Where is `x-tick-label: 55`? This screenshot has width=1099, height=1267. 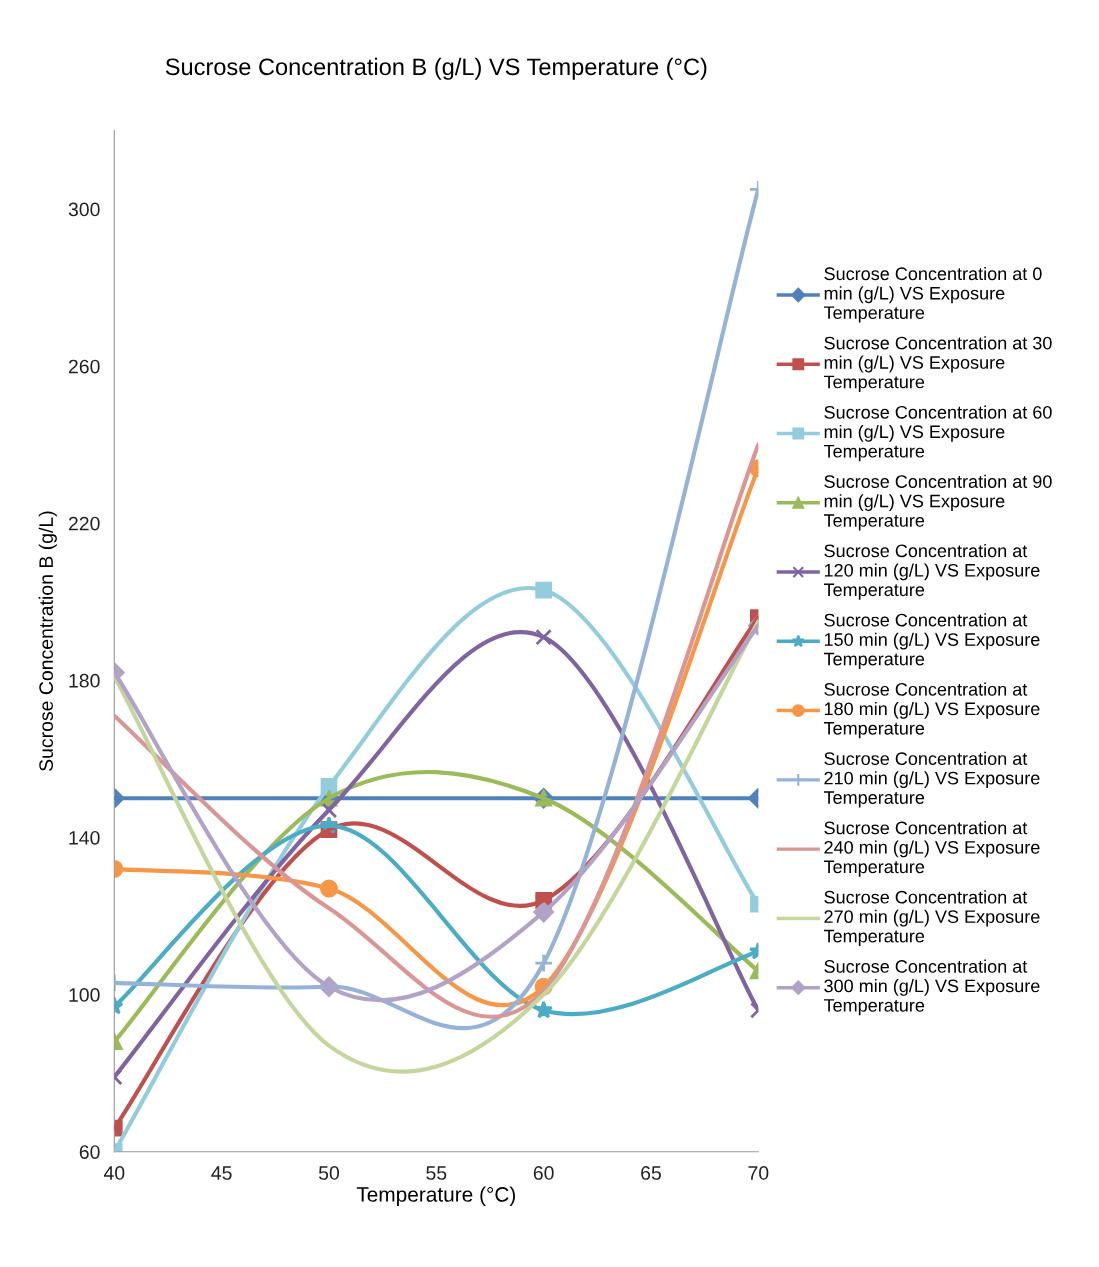 x-tick-label: 55 is located at coordinates (436, 1173).